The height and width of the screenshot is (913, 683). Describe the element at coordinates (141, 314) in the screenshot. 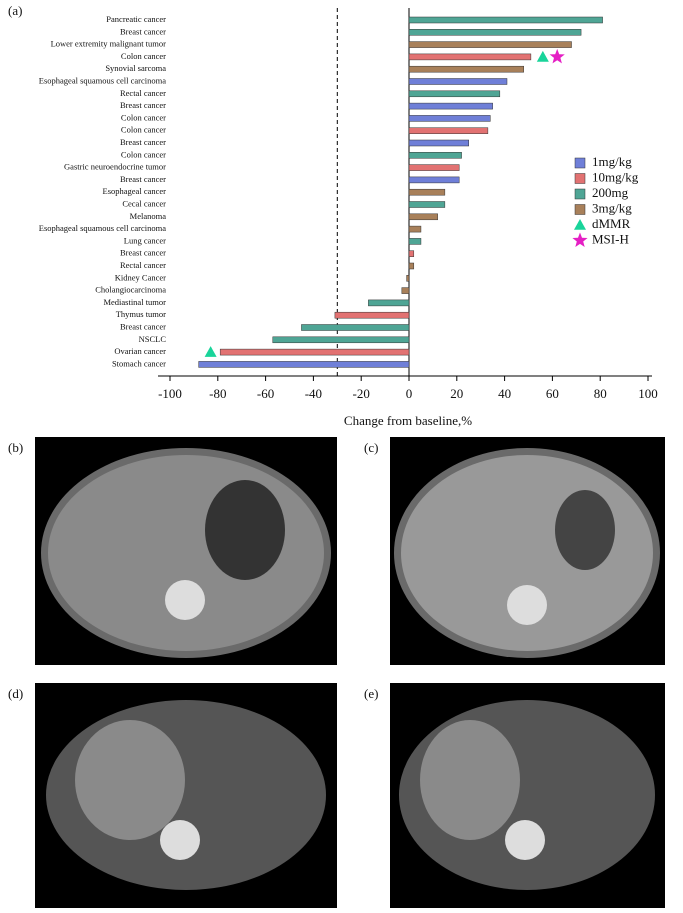

I see `y-tick-label: Thymus tumor` at that location.